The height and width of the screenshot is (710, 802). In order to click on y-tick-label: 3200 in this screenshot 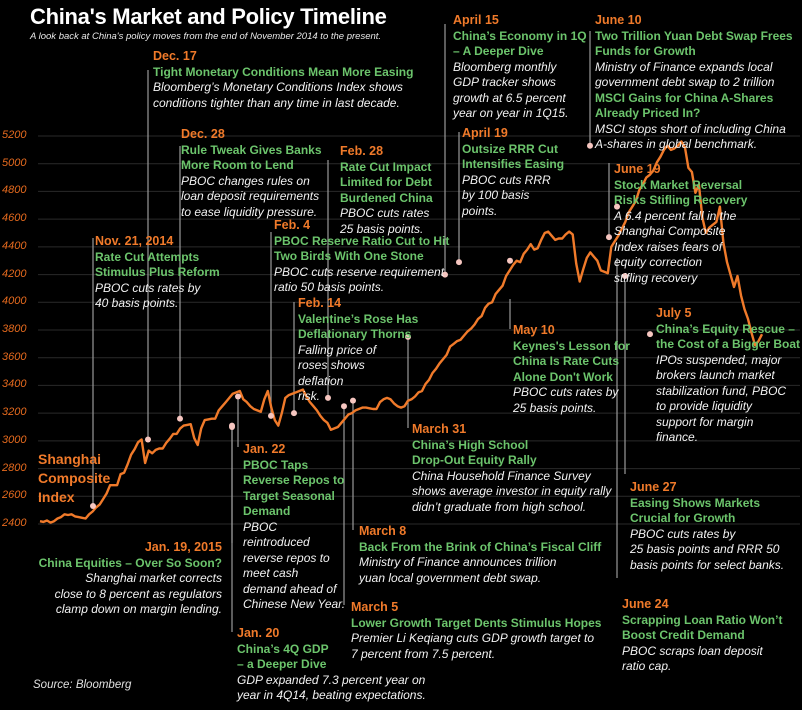, I will do `click(14, 412)`.